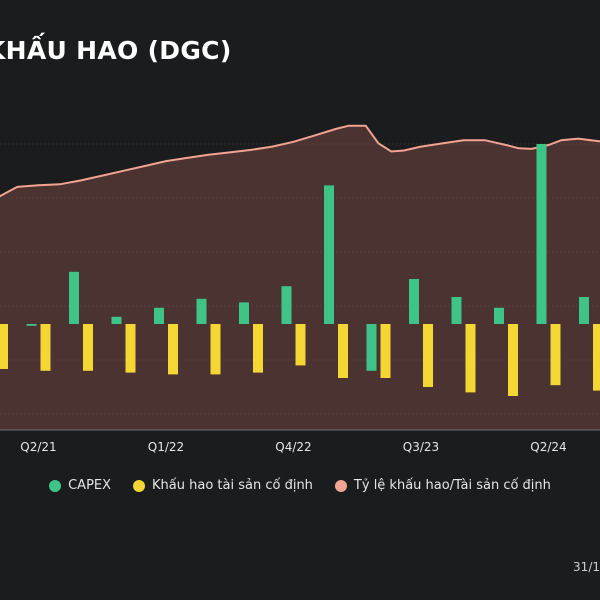 This screenshot has height=600, width=600. Describe the element at coordinates (300, 161) in the screenshot. I see `ratio-line` at that location.